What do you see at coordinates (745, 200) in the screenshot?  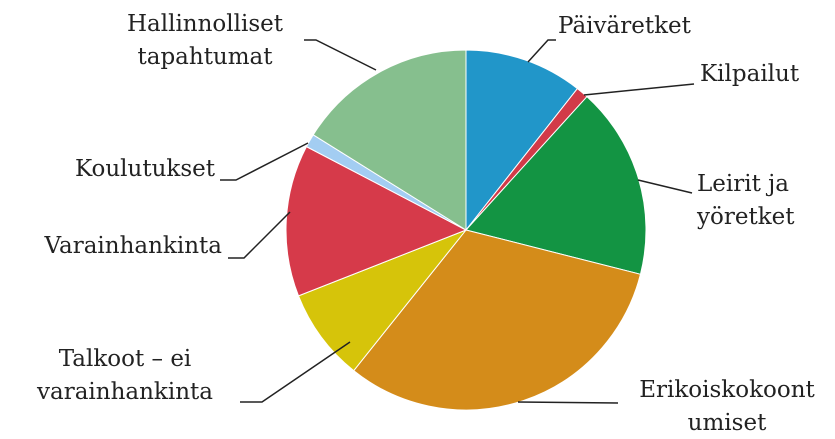 I see `slice-label: Leirit ja yöretket` at bounding box center [745, 200].